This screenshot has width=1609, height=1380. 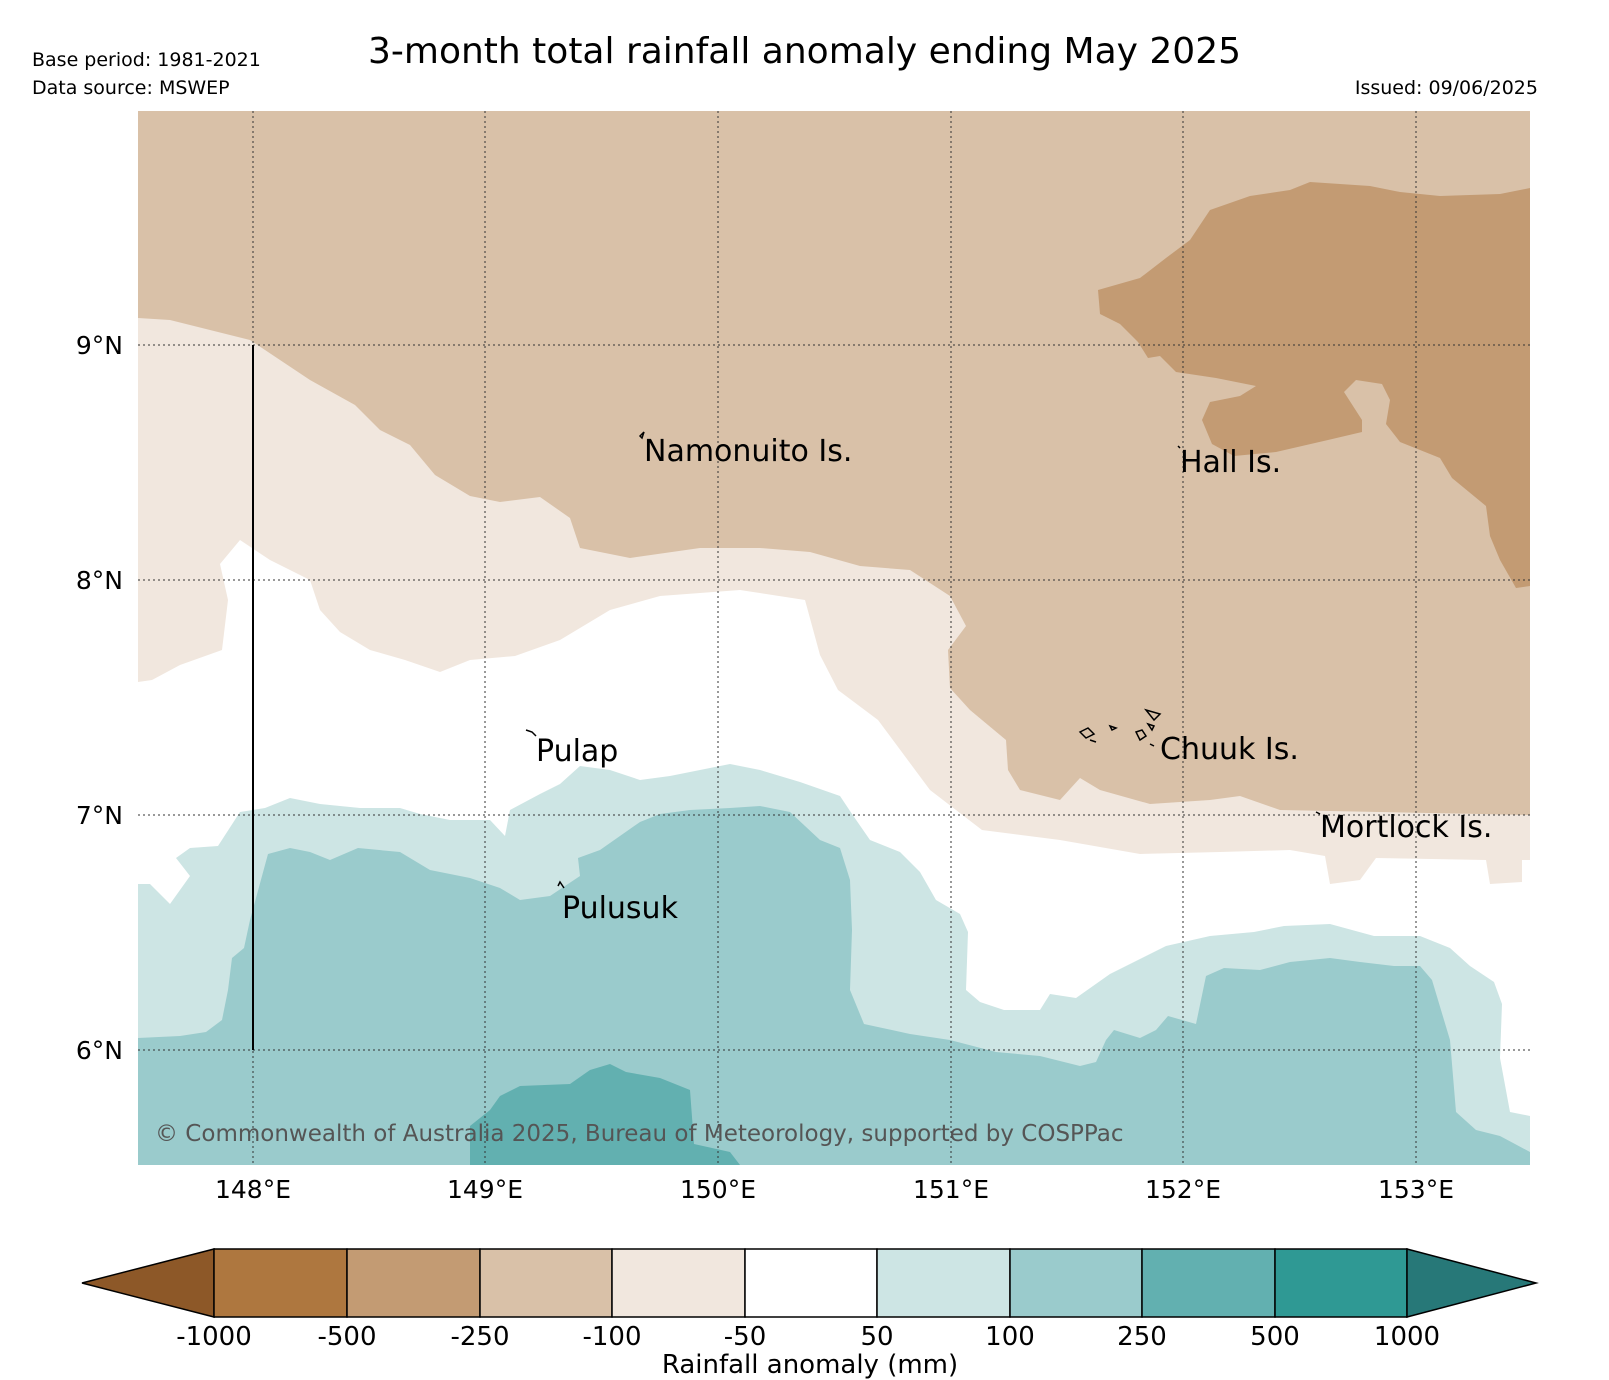 What do you see at coordinates (951, 1189) in the screenshot?
I see `lon-label-151e: 151°E` at bounding box center [951, 1189].